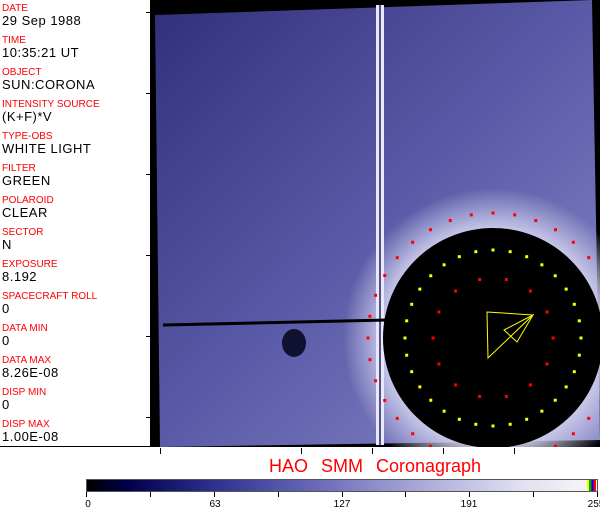 This screenshot has width=600, height=512. I want to click on field-value: 8.26E-08, so click(30, 372).